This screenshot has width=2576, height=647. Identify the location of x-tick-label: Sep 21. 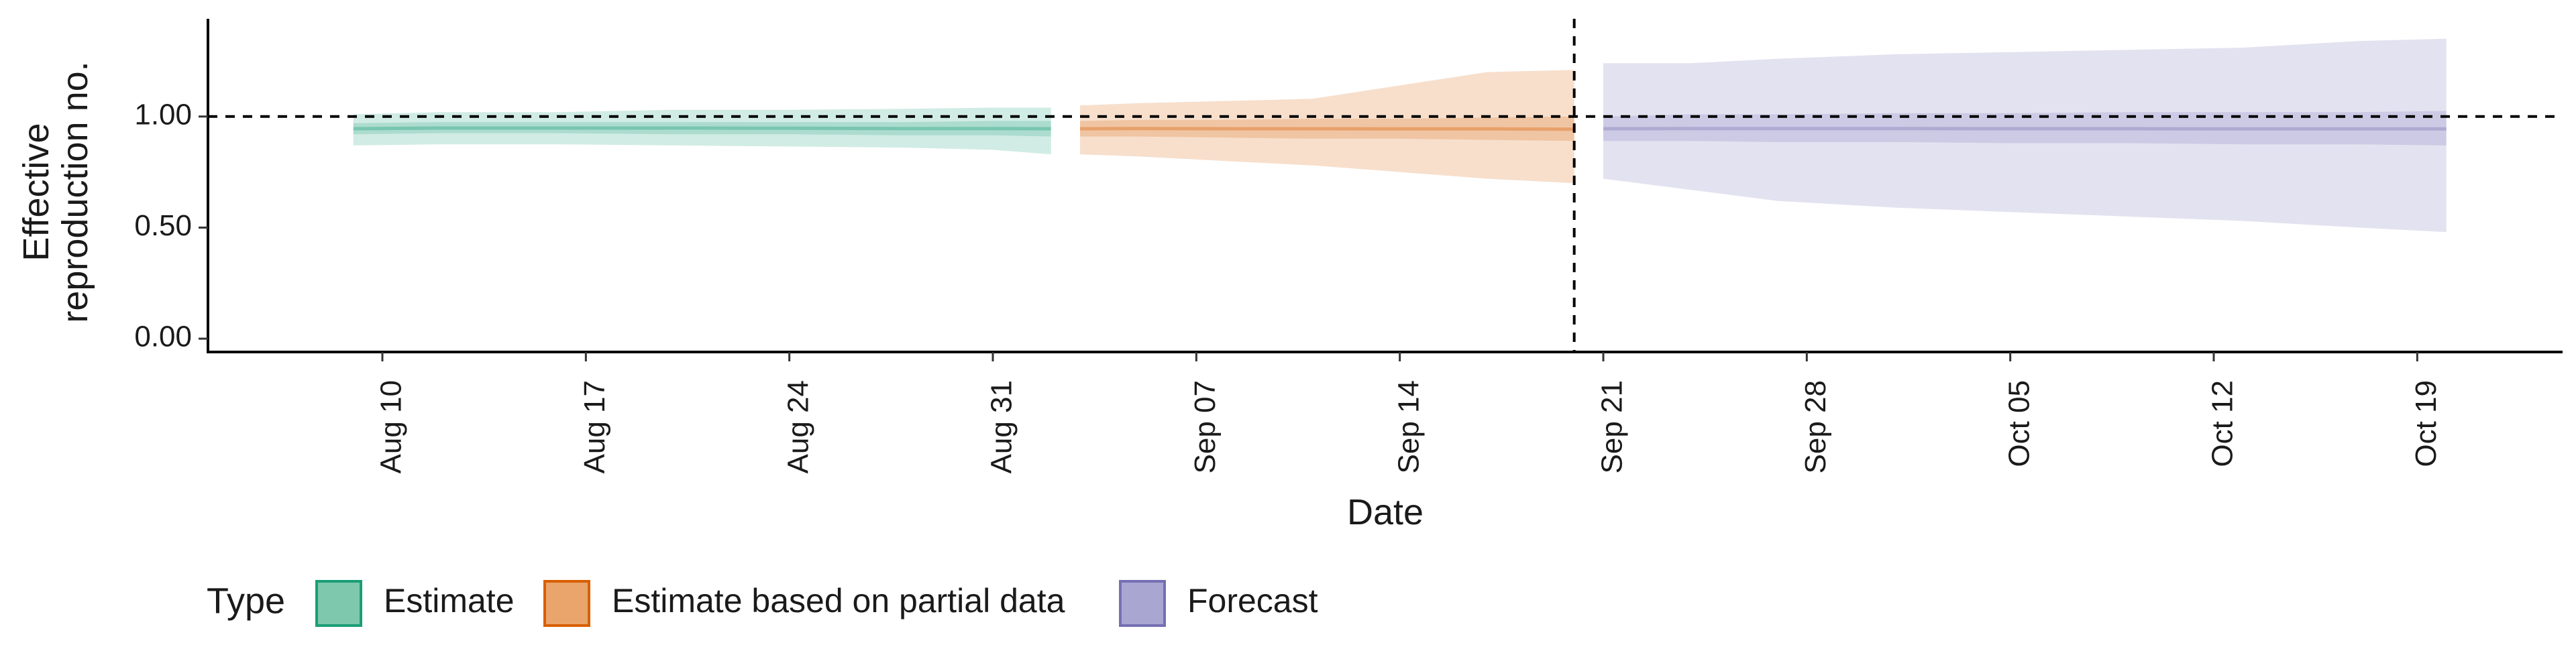
(1612, 427).